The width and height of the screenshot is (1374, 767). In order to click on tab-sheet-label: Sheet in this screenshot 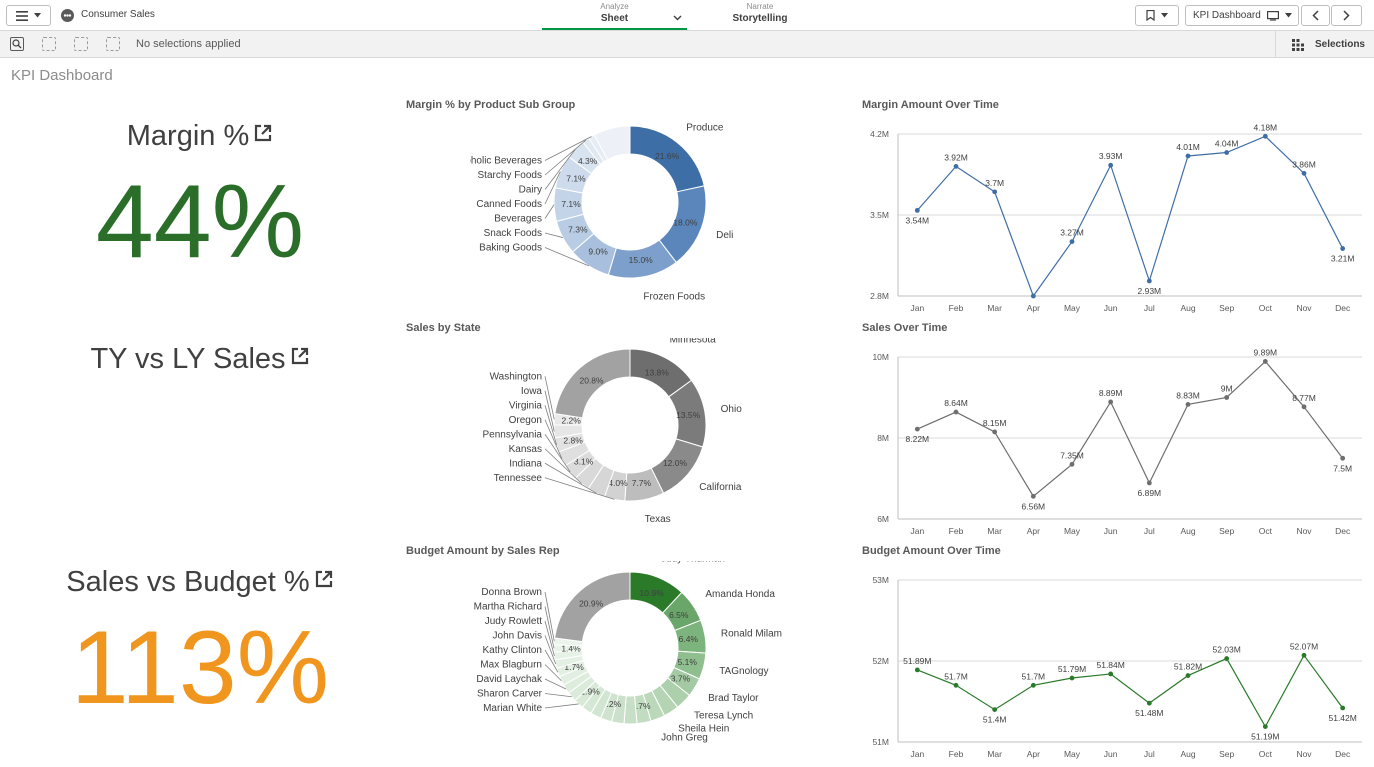, I will do `click(614, 18)`.